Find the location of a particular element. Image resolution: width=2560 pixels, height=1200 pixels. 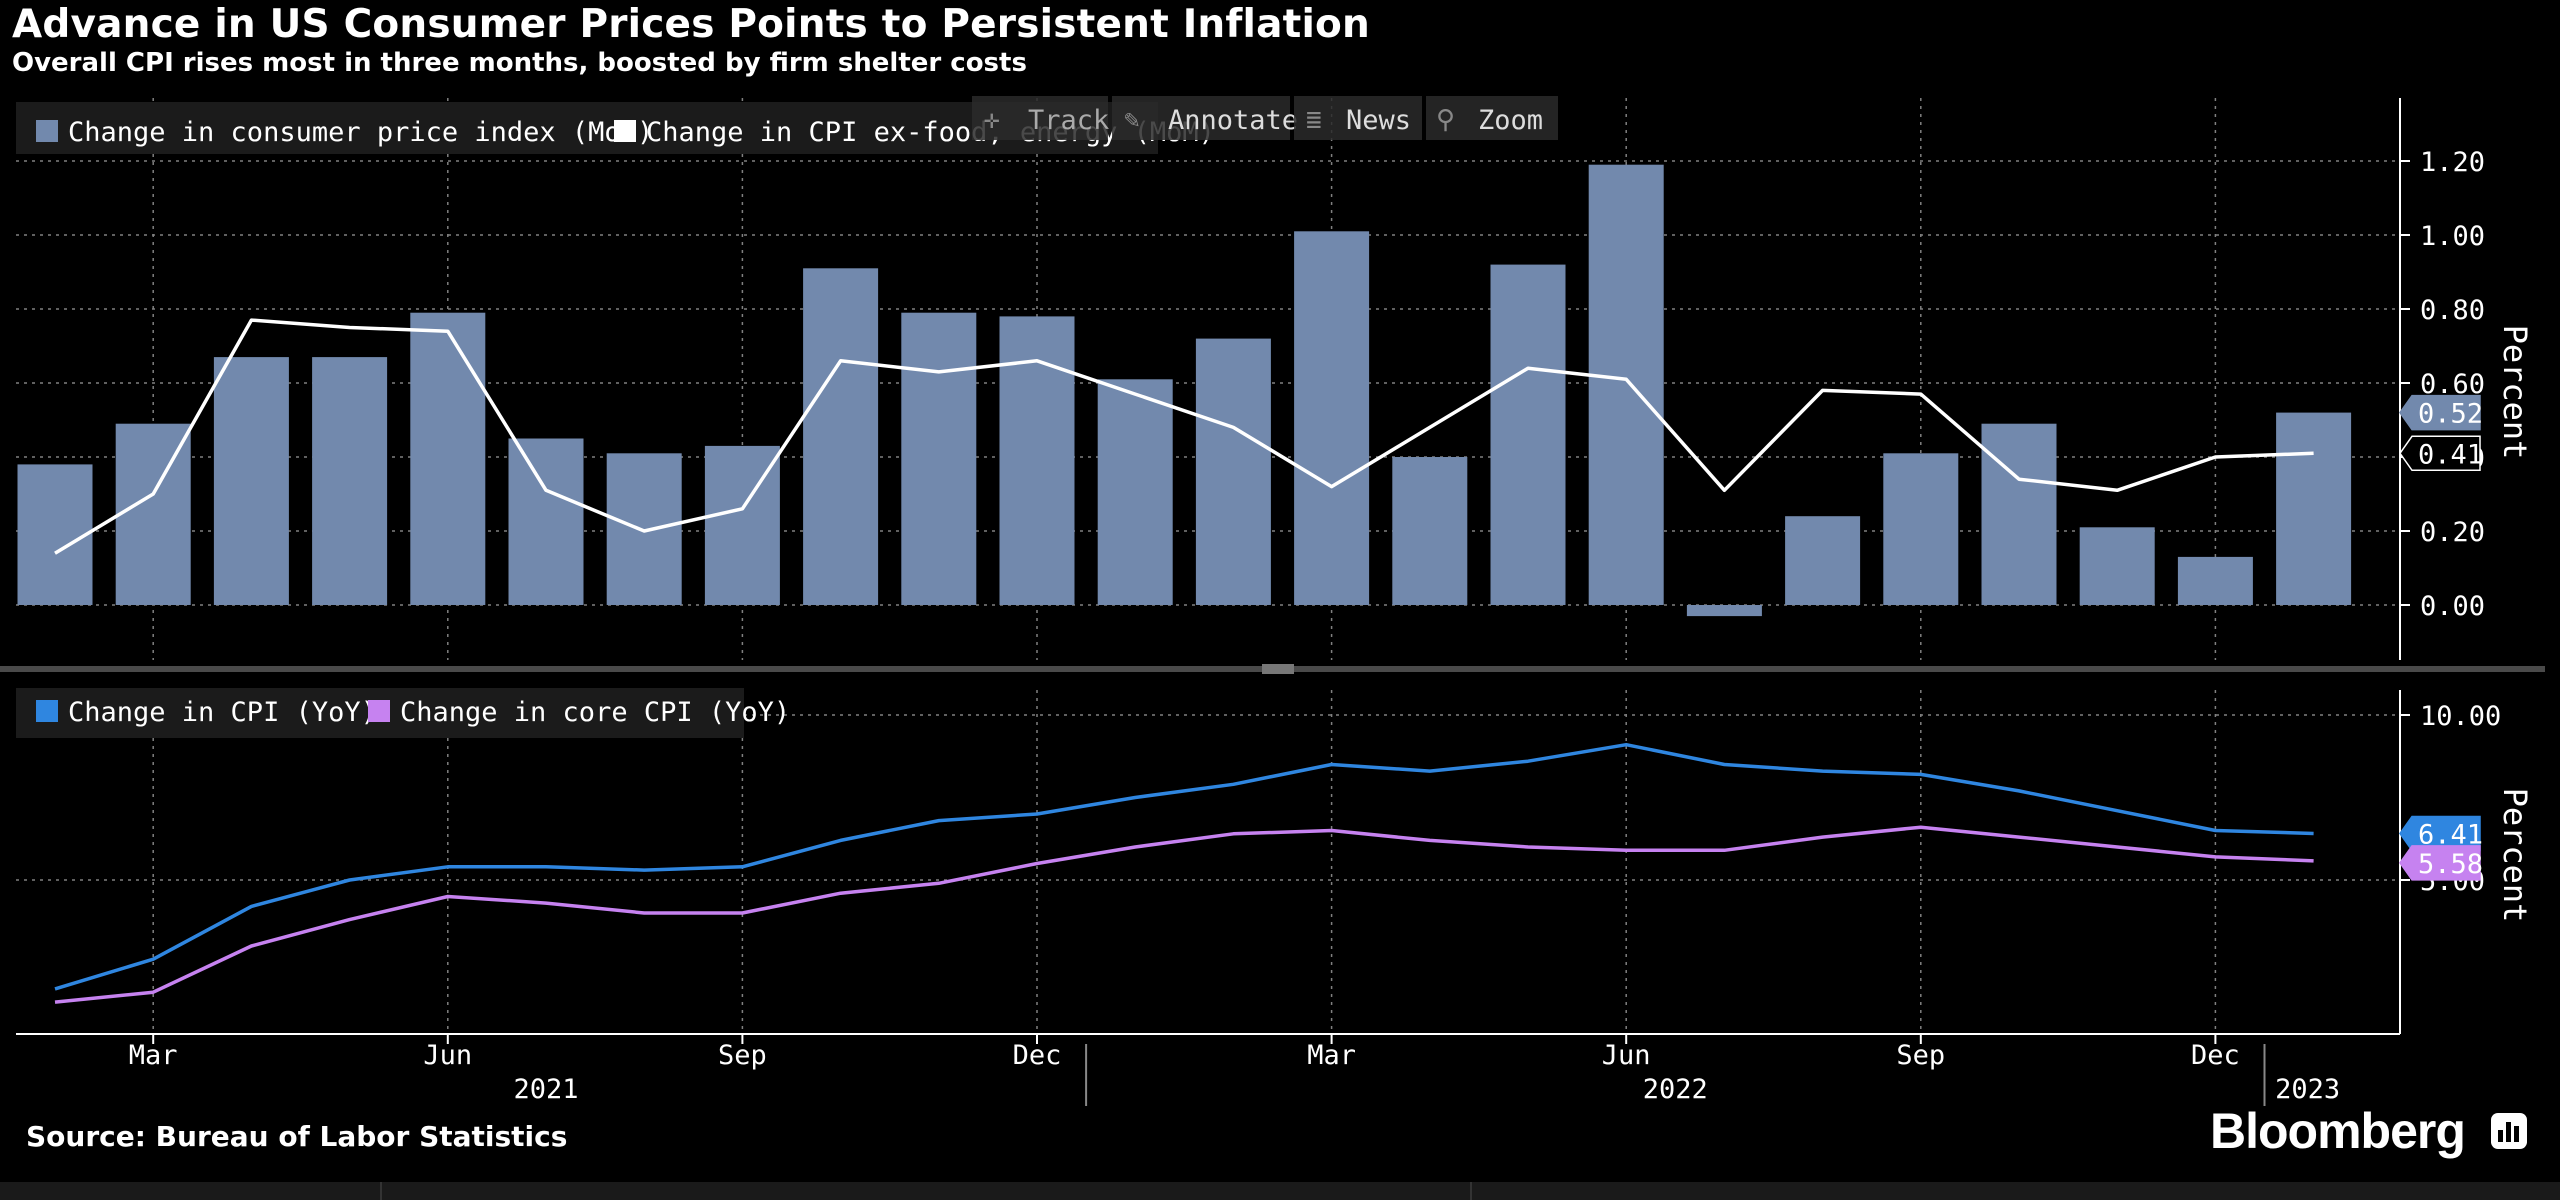

x-axis: Mar Jun Sep Dec Mar Jun Sep Dec 2021 2022 2023 is located at coordinates (1208, 1069).